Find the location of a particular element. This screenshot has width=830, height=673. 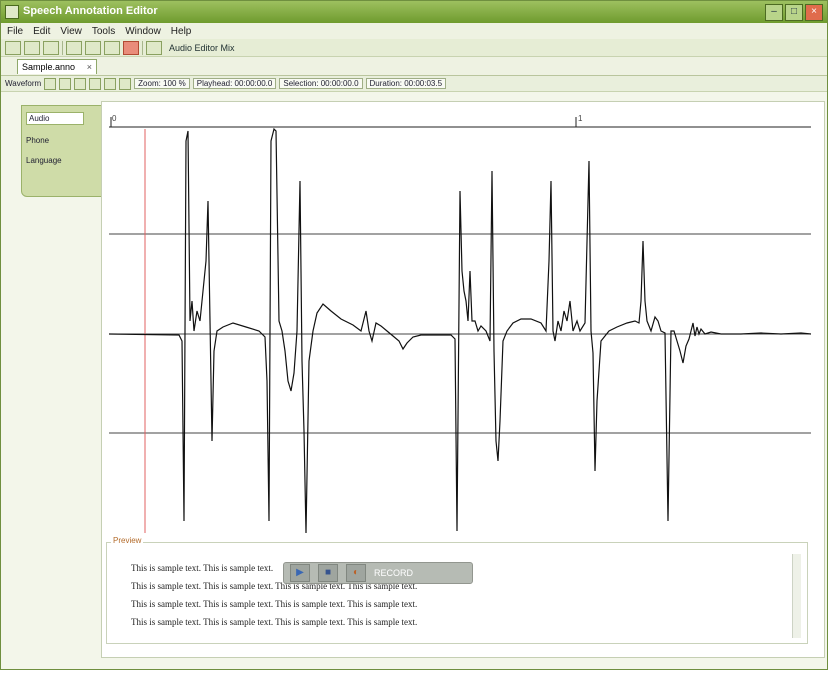

side-nav-language: Language is located at coordinates (44, 160).